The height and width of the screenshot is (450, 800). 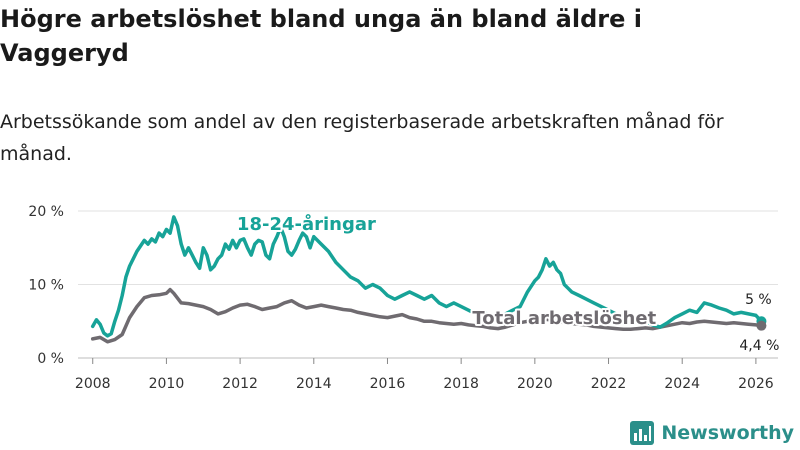 What do you see at coordinates (564, 318) in the screenshot?
I see `series-label-total: Total arbetslöshet` at bounding box center [564, 318].